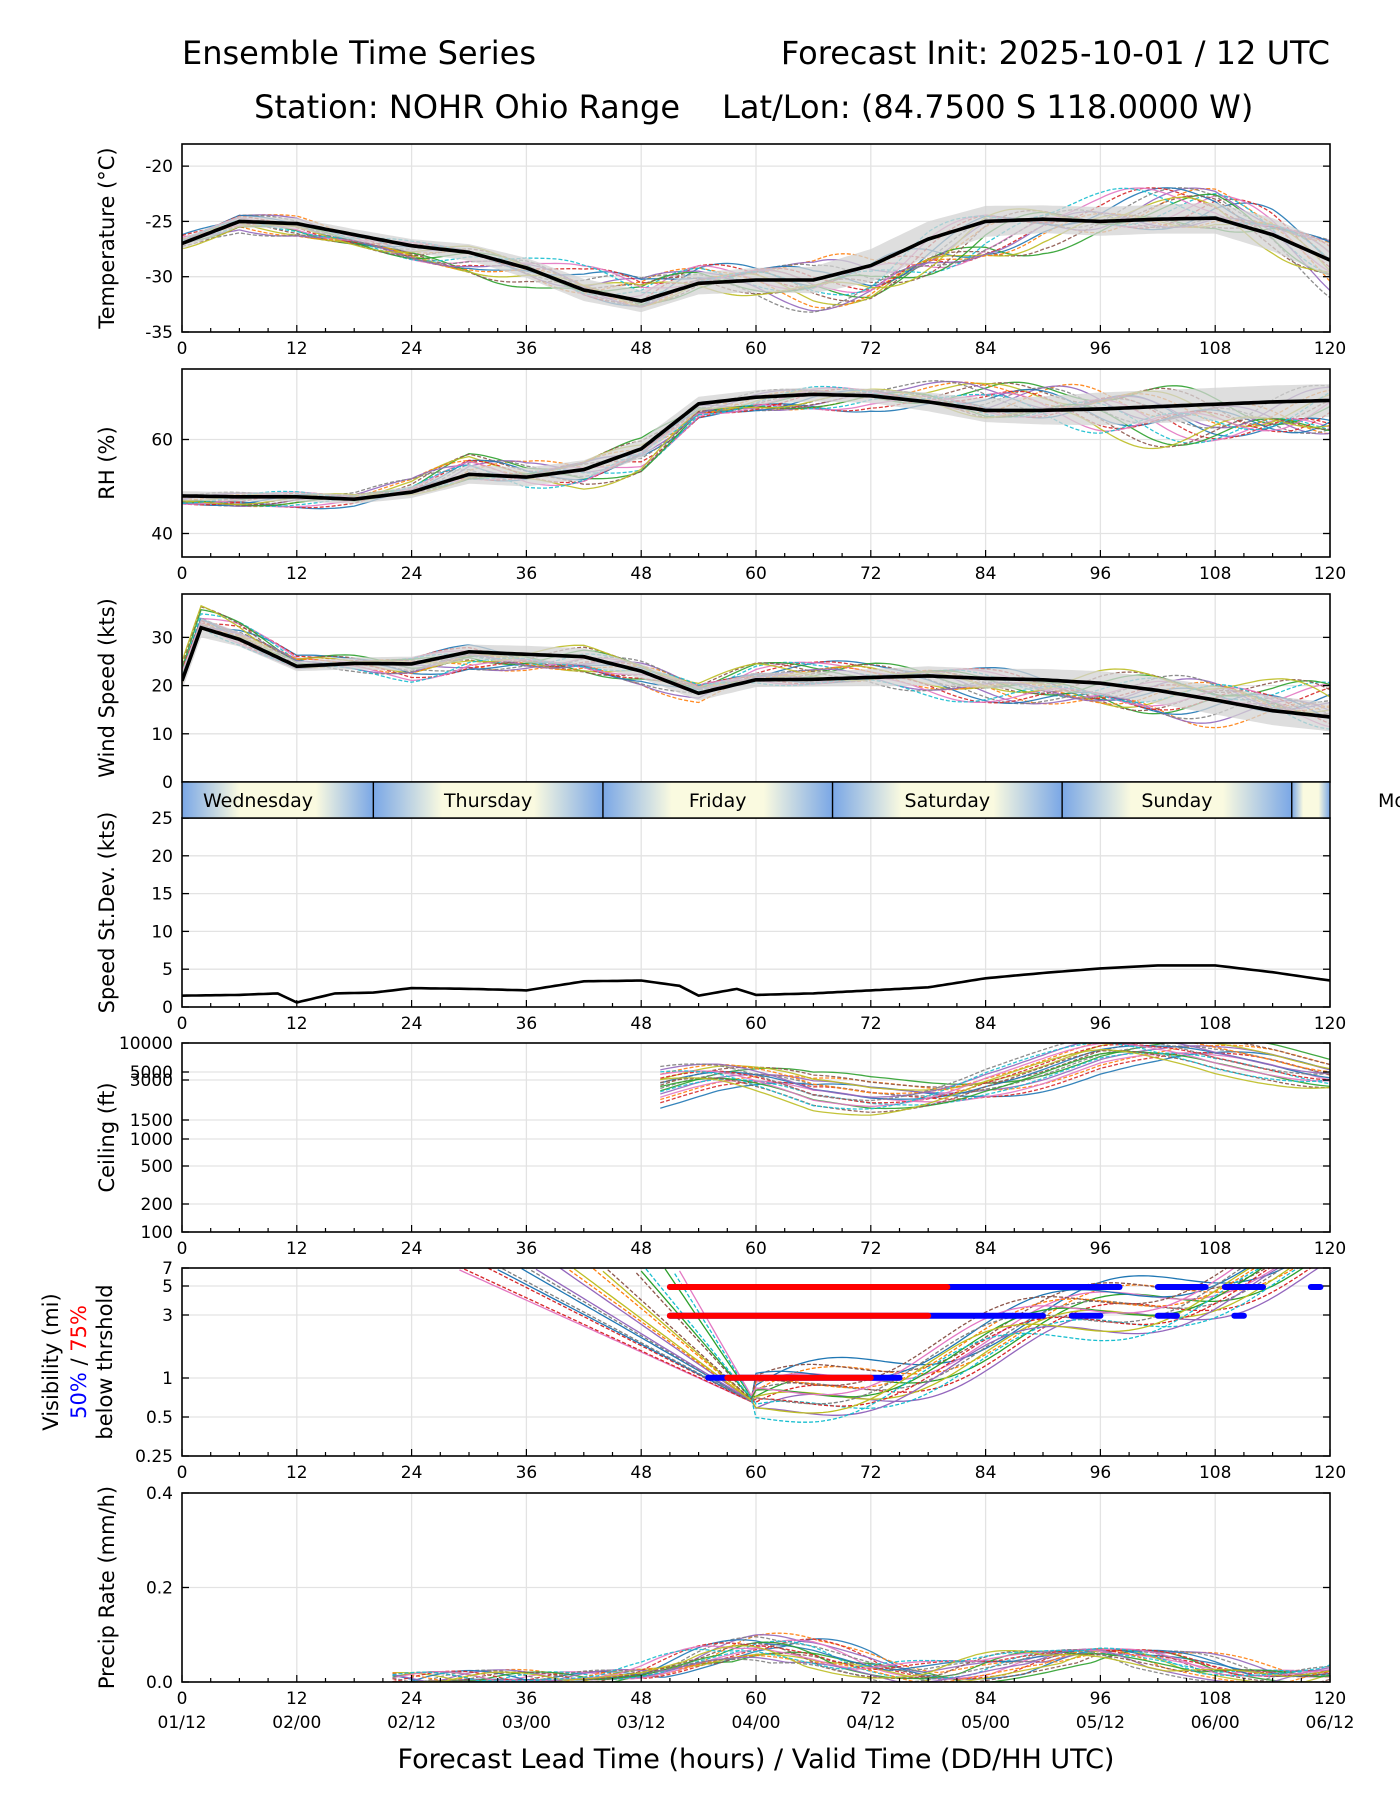 The height and width of the screenshot is (1800, 1400). Describe the element at coordinates (182, 1723) in the screenshot. I see `valid-time-label: 01/12` at that location.